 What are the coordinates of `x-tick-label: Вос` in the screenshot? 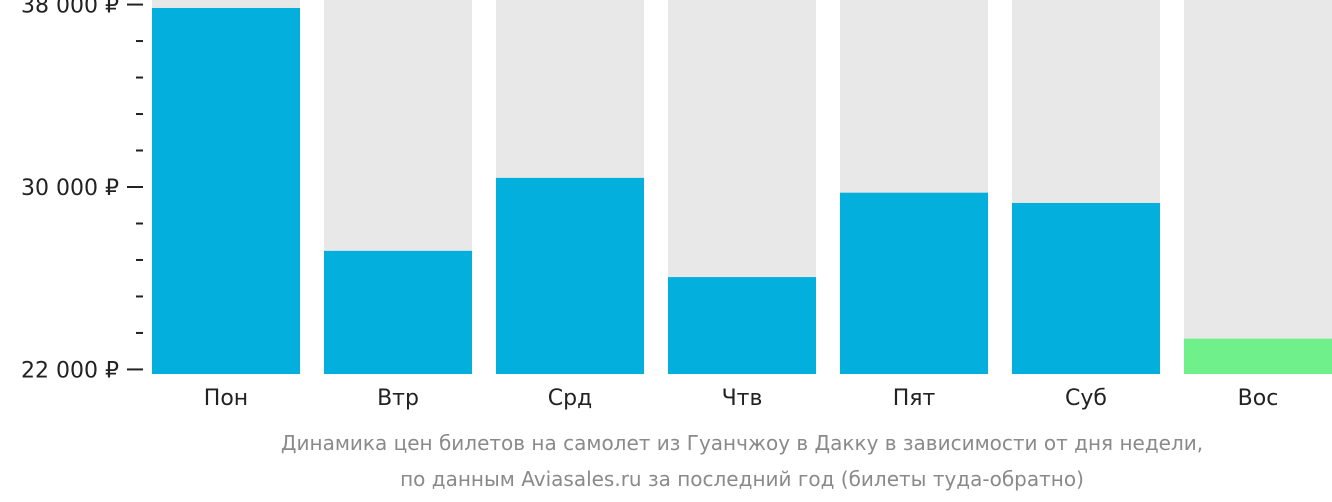 It's located at (1258, 398).